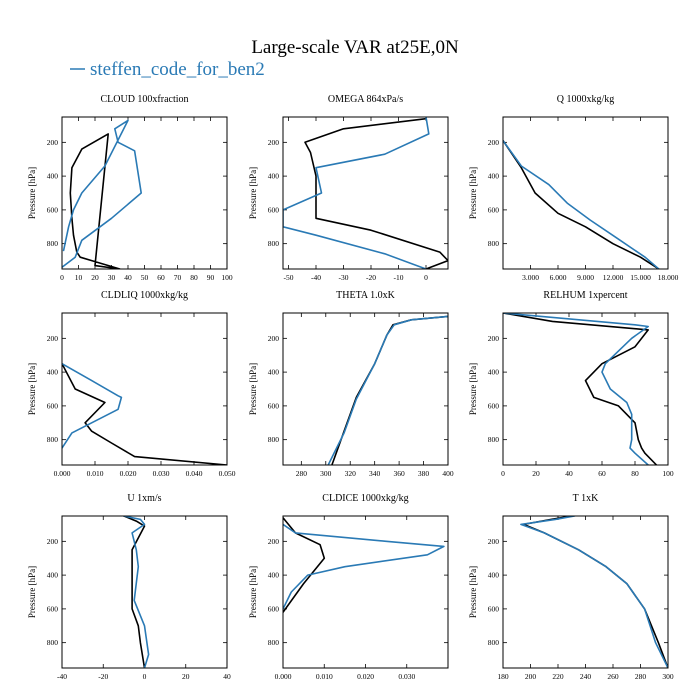 The image size is (700, 700). I want to click on panel-title: T 1xK, so click(586, 498).